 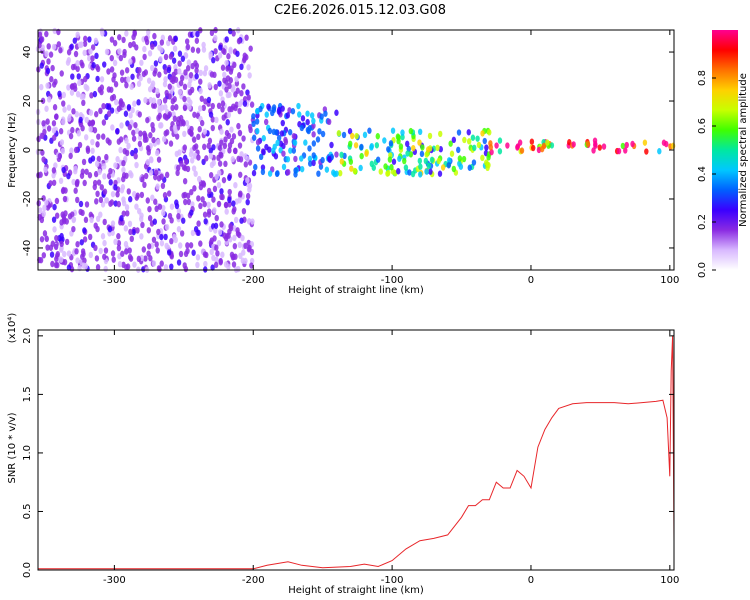 What do you see at coordinates (27, 150) in the screenshot?
I see `y-tick-label: 0` at bounding box center [27, 150].